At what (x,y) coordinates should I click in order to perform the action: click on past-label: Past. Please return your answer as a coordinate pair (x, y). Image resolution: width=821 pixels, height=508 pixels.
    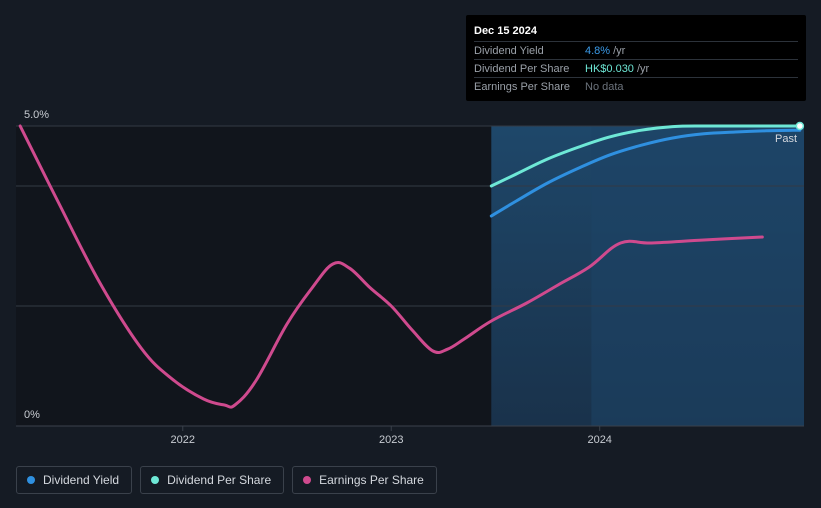
    Looking at the image, I should click on (786, 139).